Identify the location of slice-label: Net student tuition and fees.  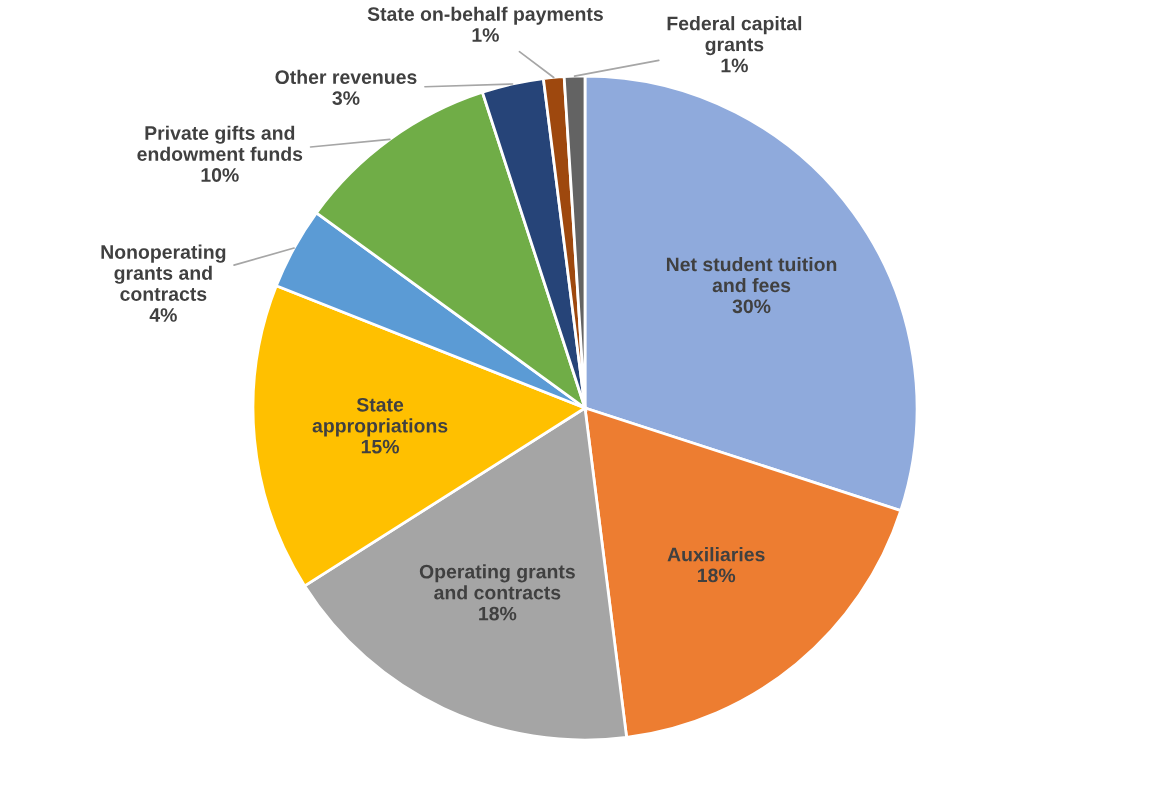
(751, 275).